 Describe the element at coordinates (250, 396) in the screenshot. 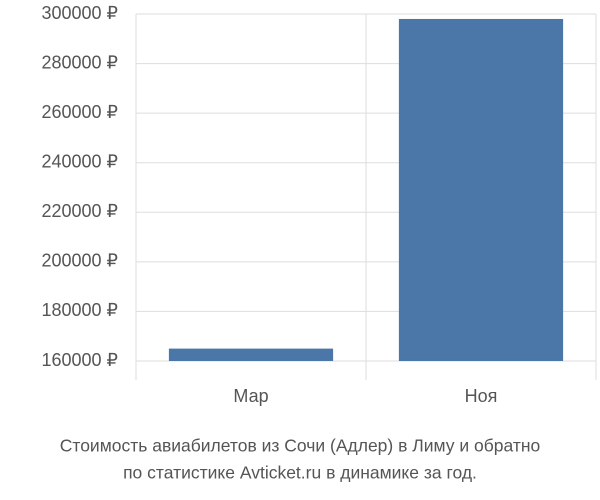

I see `x-tick-label: Мар` at that location.